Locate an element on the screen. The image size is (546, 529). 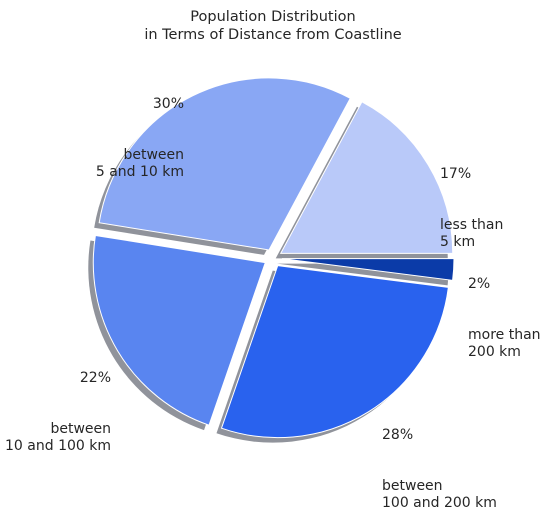
chart-title-line-2: in Terms of Distance from Coastline is located at coordinates (273, 35).